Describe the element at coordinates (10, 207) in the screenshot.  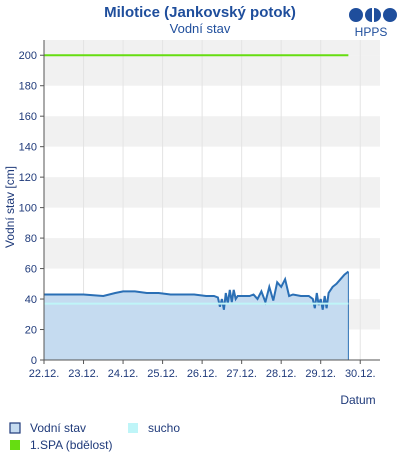
I see `y-axis-label: Vodní stav [cm]` at that location.